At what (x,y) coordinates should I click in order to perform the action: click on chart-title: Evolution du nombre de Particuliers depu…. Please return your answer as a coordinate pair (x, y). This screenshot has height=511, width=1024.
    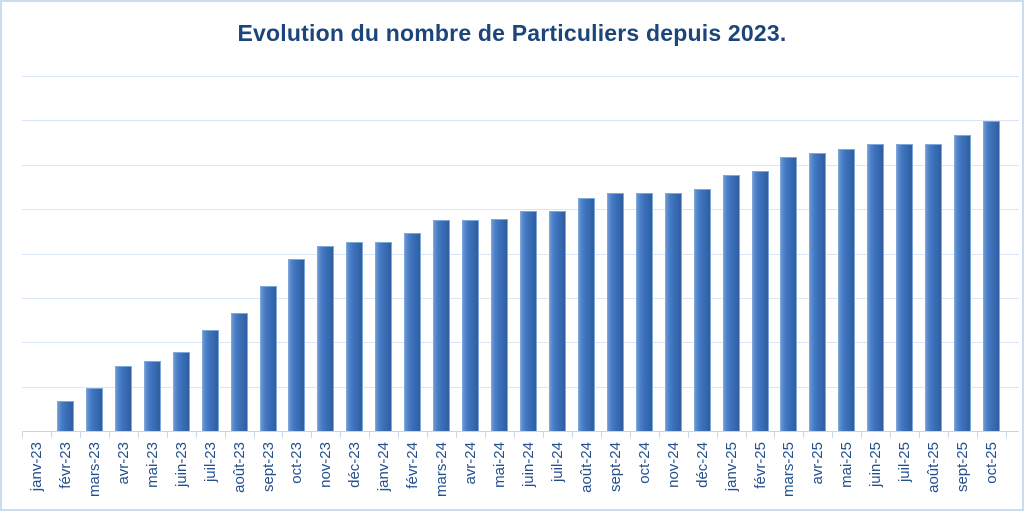
    Looking at the image, I should click on (512, 33).